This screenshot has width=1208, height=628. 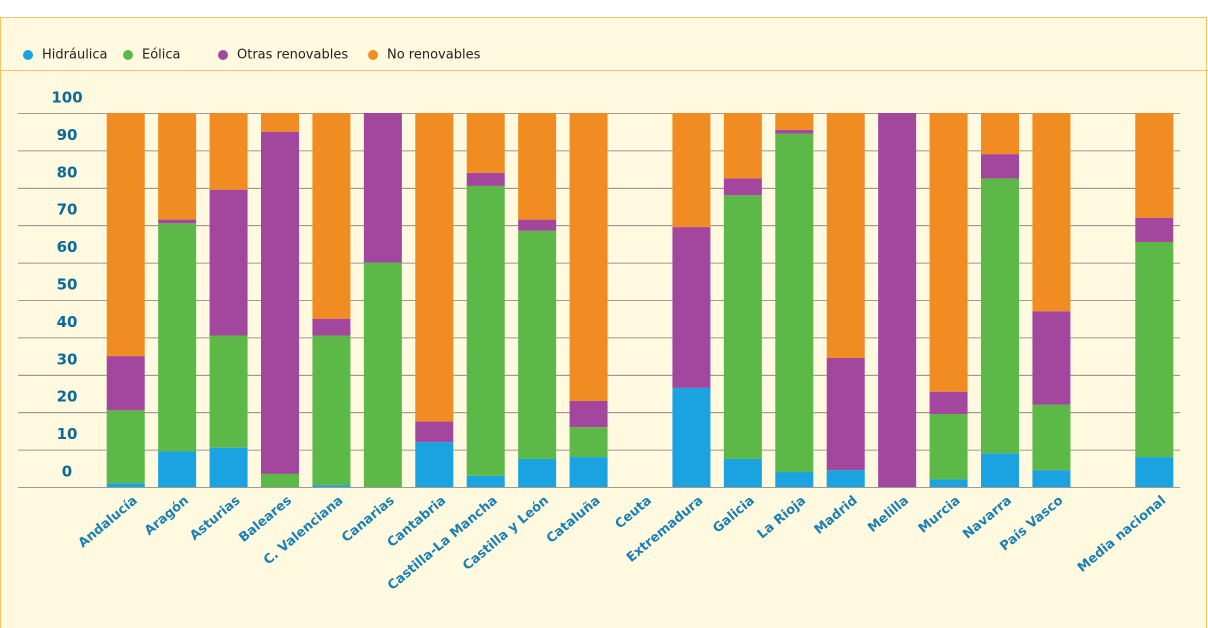 What do you see at coordinates (67, 172) in the screenshot?
I see `y-tick-label: 80` at bounding box center [67, 172].